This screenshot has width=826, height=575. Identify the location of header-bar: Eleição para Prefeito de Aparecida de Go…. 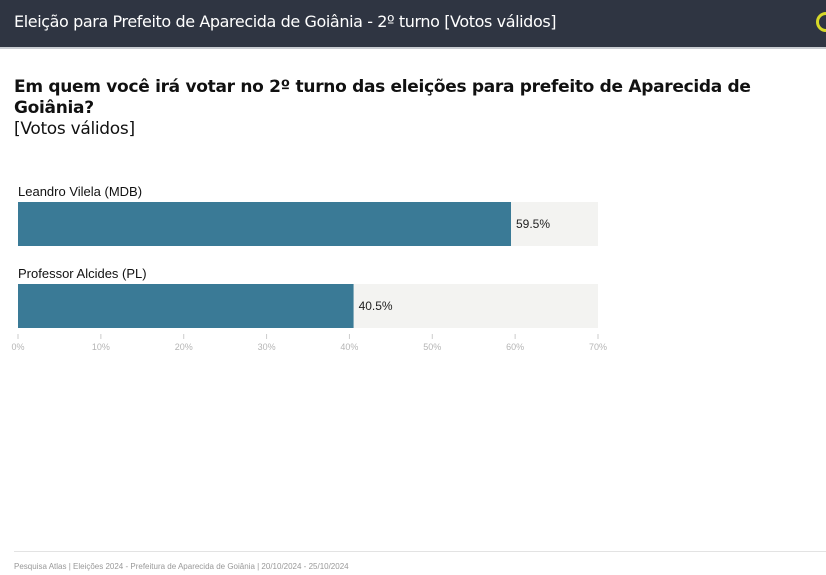
(413, 24).